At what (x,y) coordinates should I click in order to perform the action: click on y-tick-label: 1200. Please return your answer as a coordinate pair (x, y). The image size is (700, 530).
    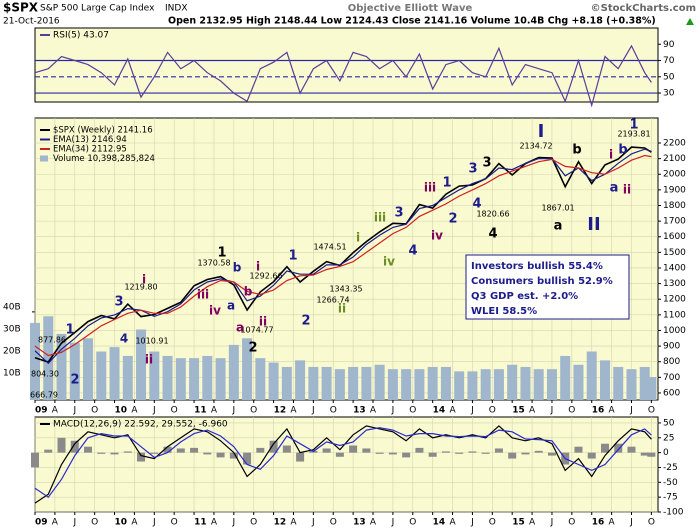
    Looking at the image, I should click on (674, 300).